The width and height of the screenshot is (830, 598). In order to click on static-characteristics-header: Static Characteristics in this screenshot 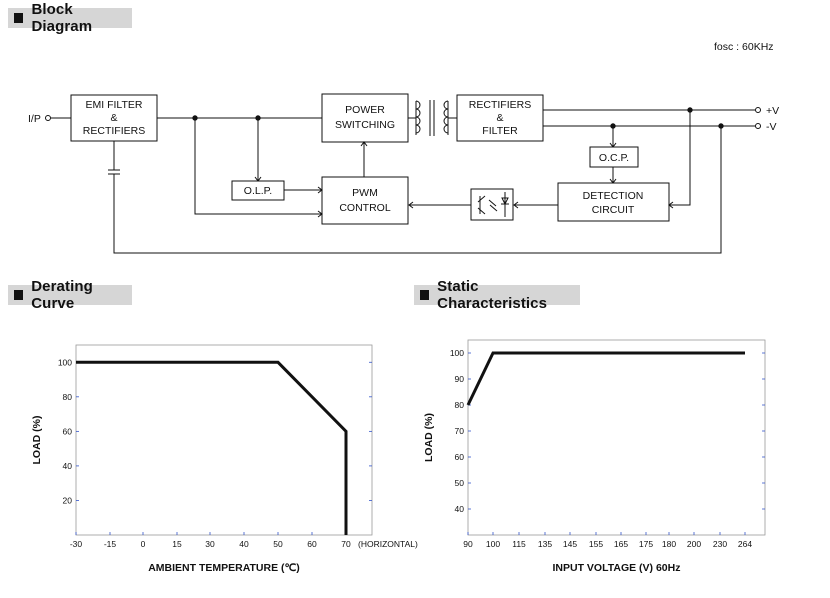, I will do `click(497, 295)`.